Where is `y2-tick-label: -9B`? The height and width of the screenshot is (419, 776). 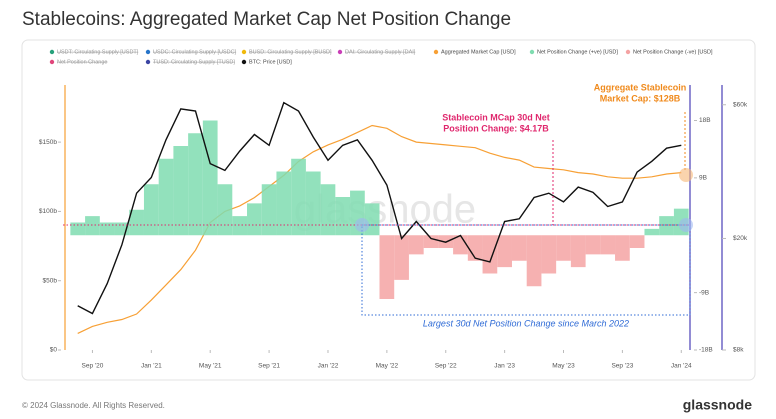
y2-tick-label: -9B is located at coordinates (704, 292).